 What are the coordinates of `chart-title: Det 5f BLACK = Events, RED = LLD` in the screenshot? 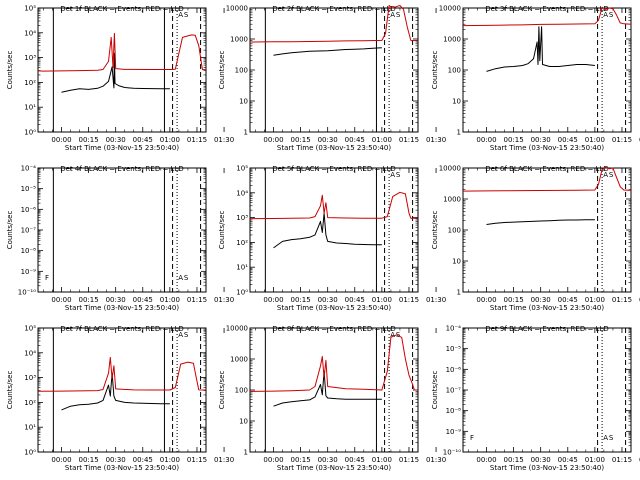 It's located at (333, 169).